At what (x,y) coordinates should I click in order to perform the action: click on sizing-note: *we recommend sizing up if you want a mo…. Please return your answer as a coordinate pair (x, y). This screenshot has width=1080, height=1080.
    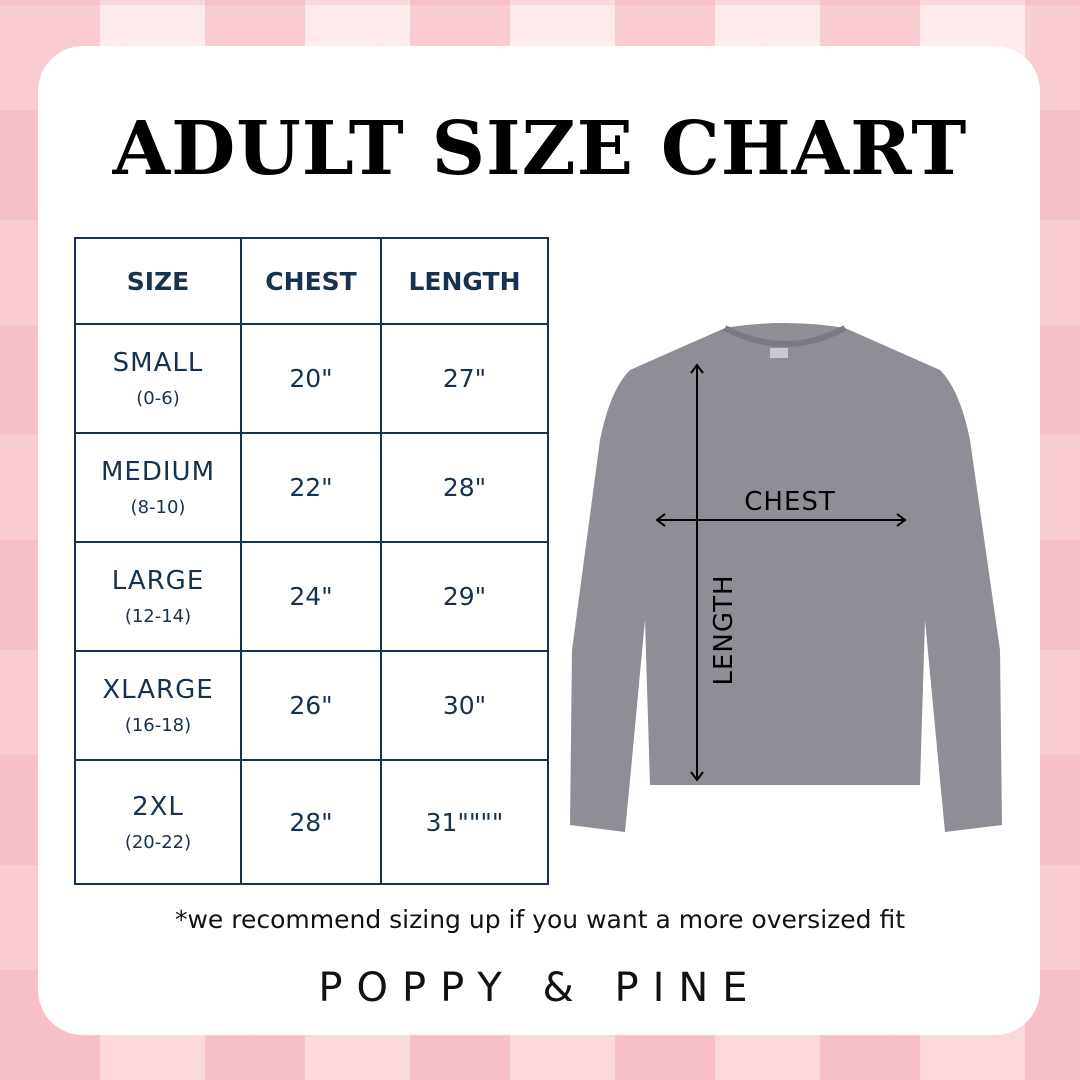
    Looking at the image, I should click on (540, 919).